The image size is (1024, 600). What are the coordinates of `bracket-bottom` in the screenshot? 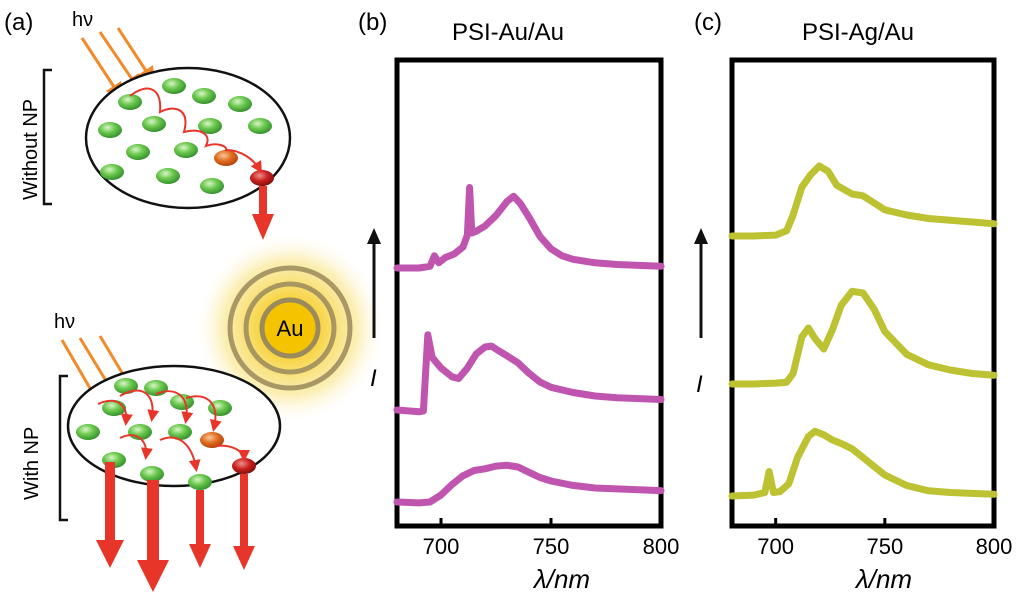 It's located at (63, 448).